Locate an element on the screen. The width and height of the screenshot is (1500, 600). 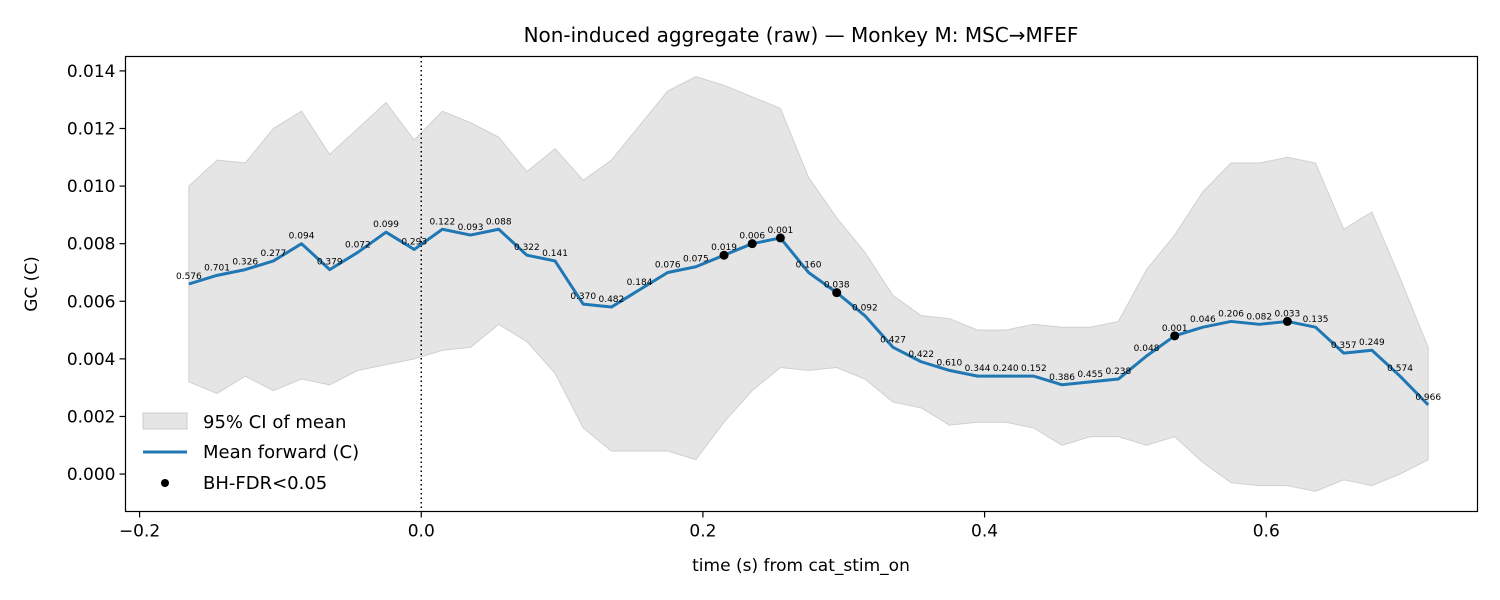
p-value-label: 0.344 is located at coordinates (978, 369).